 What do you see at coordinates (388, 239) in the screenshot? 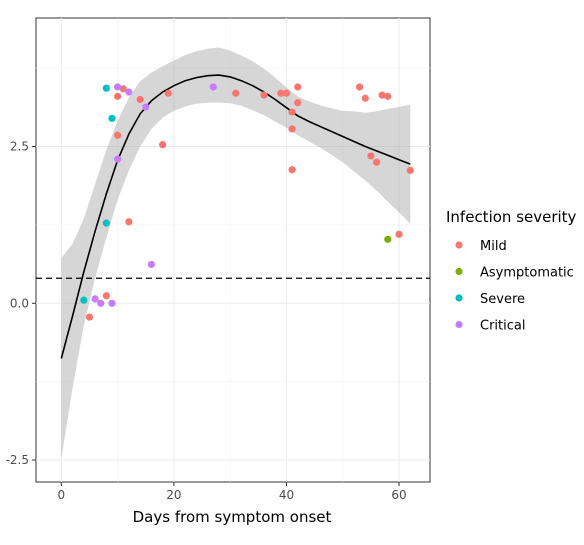
I see `data-point-asymptomatic` at bounding box center [388, 239].